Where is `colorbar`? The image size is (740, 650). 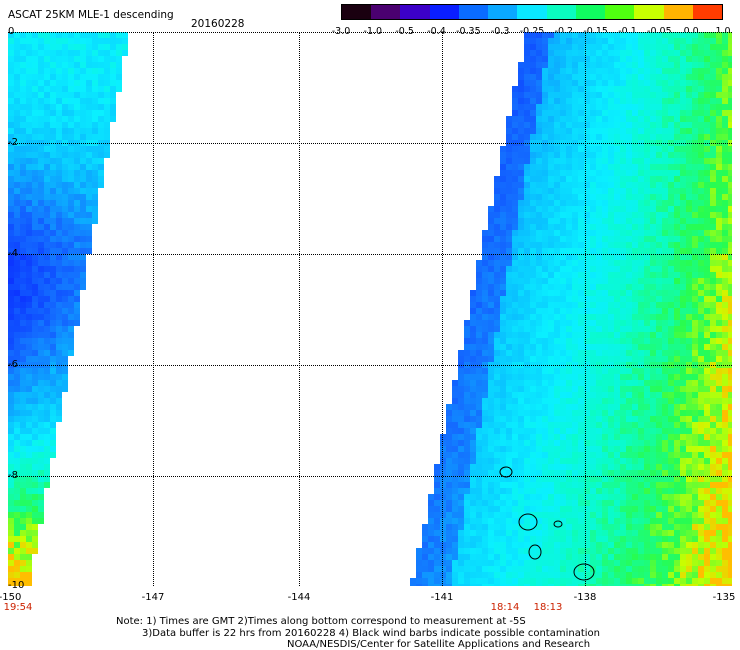
colorbar is located at coordinates (532, 12).